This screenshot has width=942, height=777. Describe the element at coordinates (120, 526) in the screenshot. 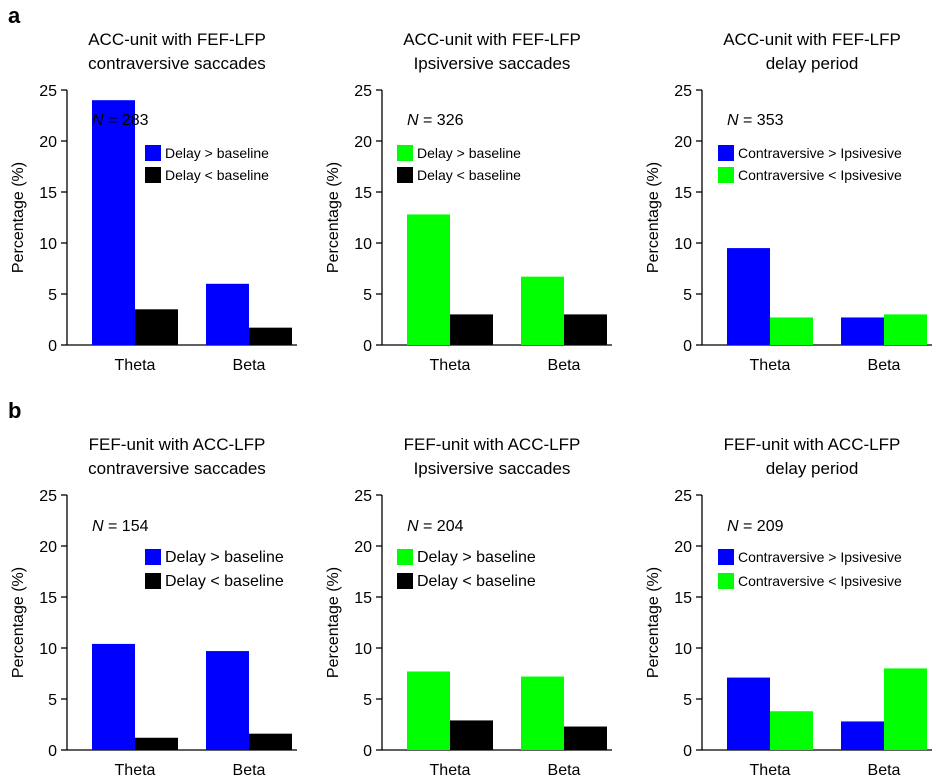

I see `n-count-label: N = 154` at that location.